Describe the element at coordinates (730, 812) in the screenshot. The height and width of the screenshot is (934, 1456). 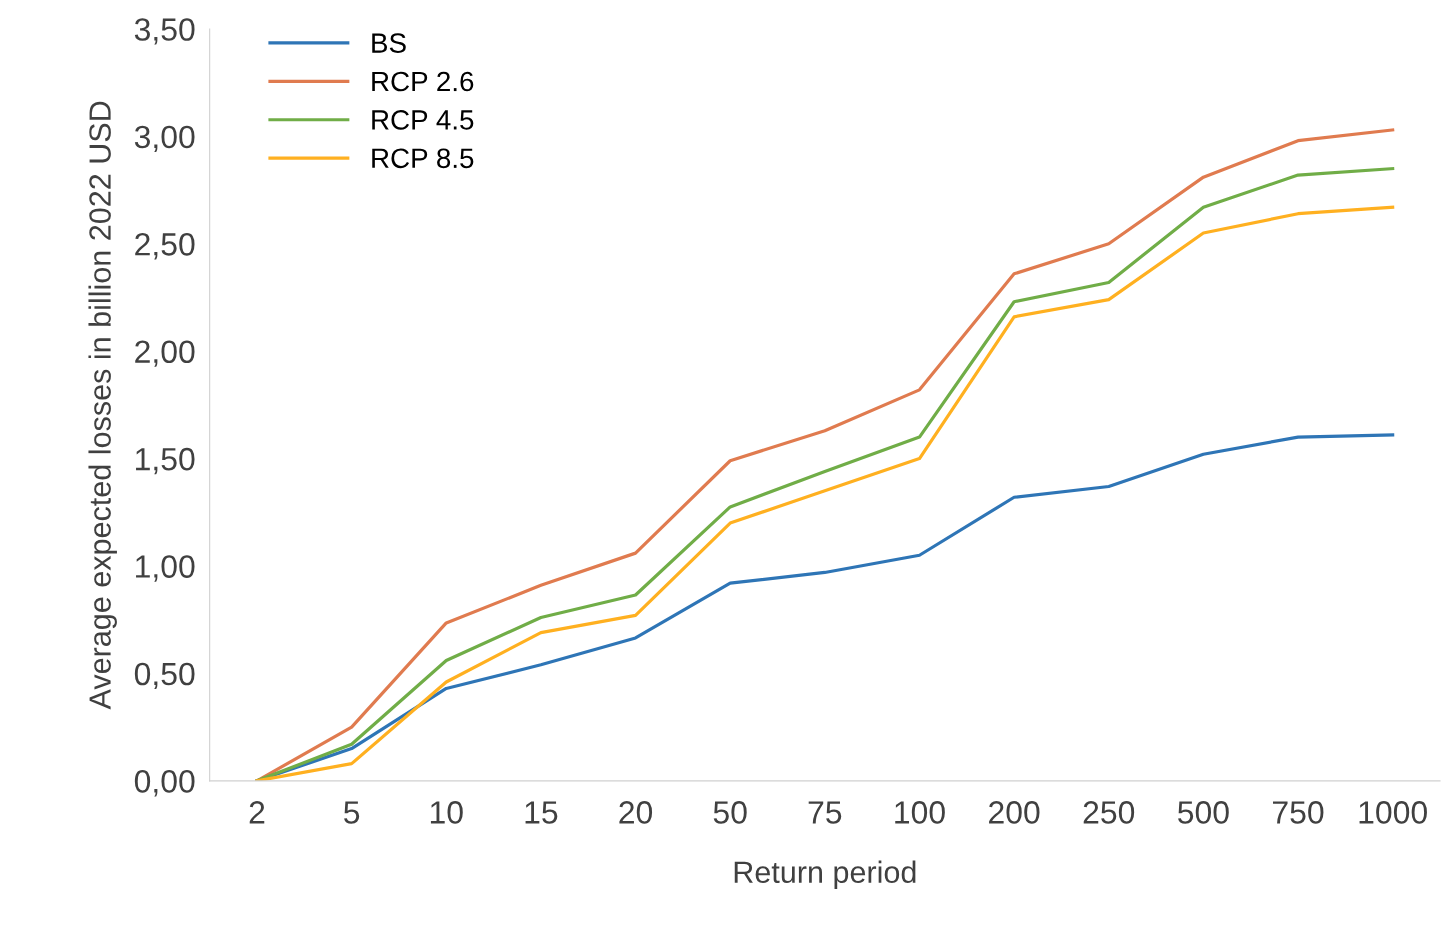
I see `x-tick-label: 50` at that location.